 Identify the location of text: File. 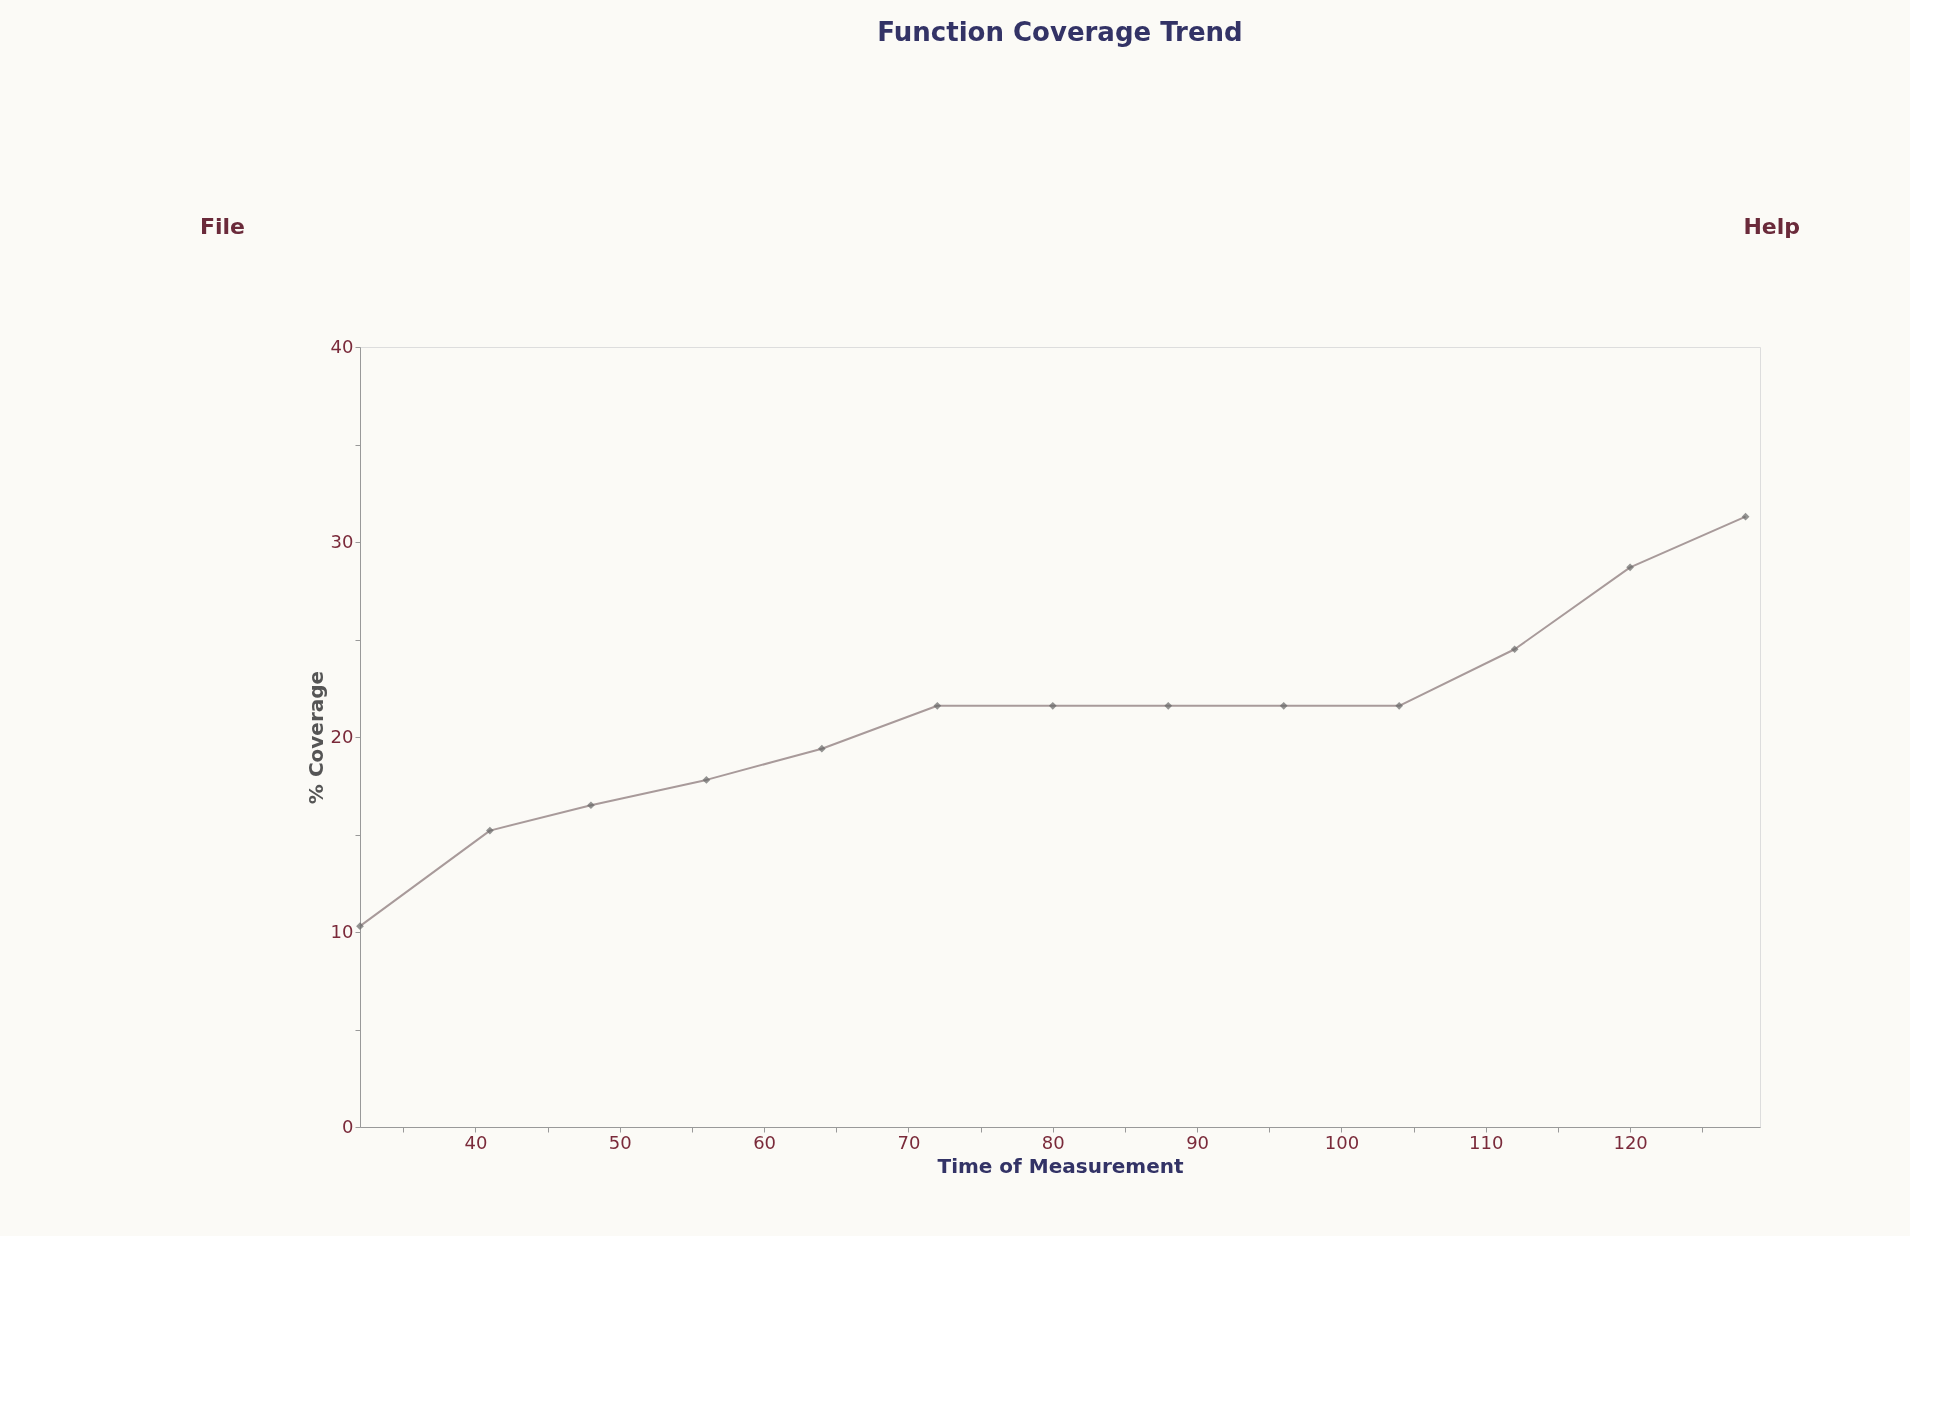
(223, 226).